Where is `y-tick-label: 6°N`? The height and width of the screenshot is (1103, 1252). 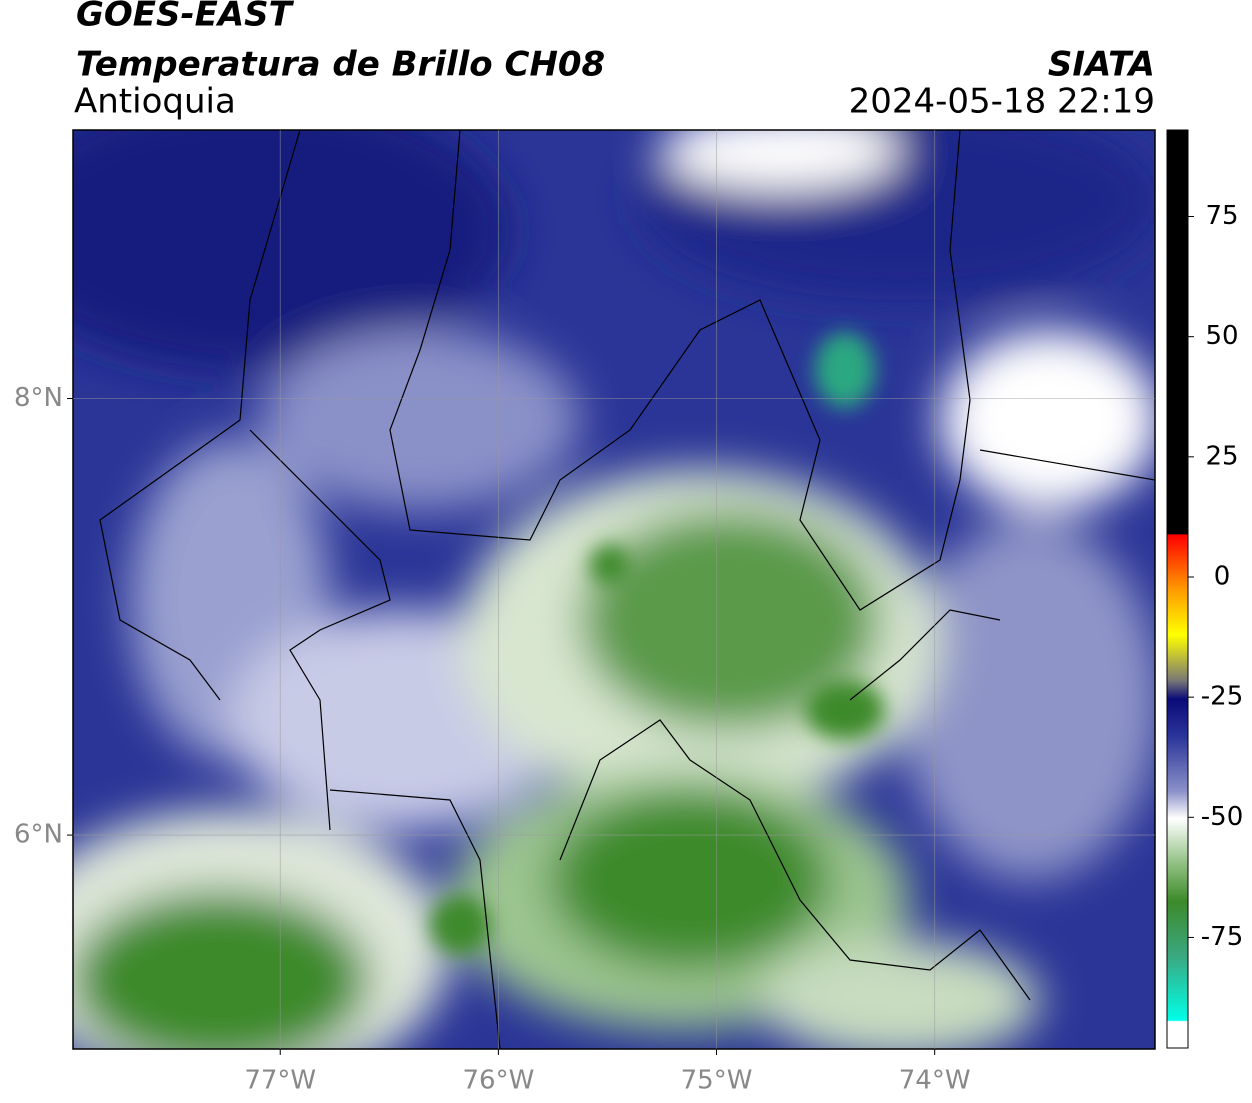
y-tick-label: 6°N is located at coordinates (38, 835).